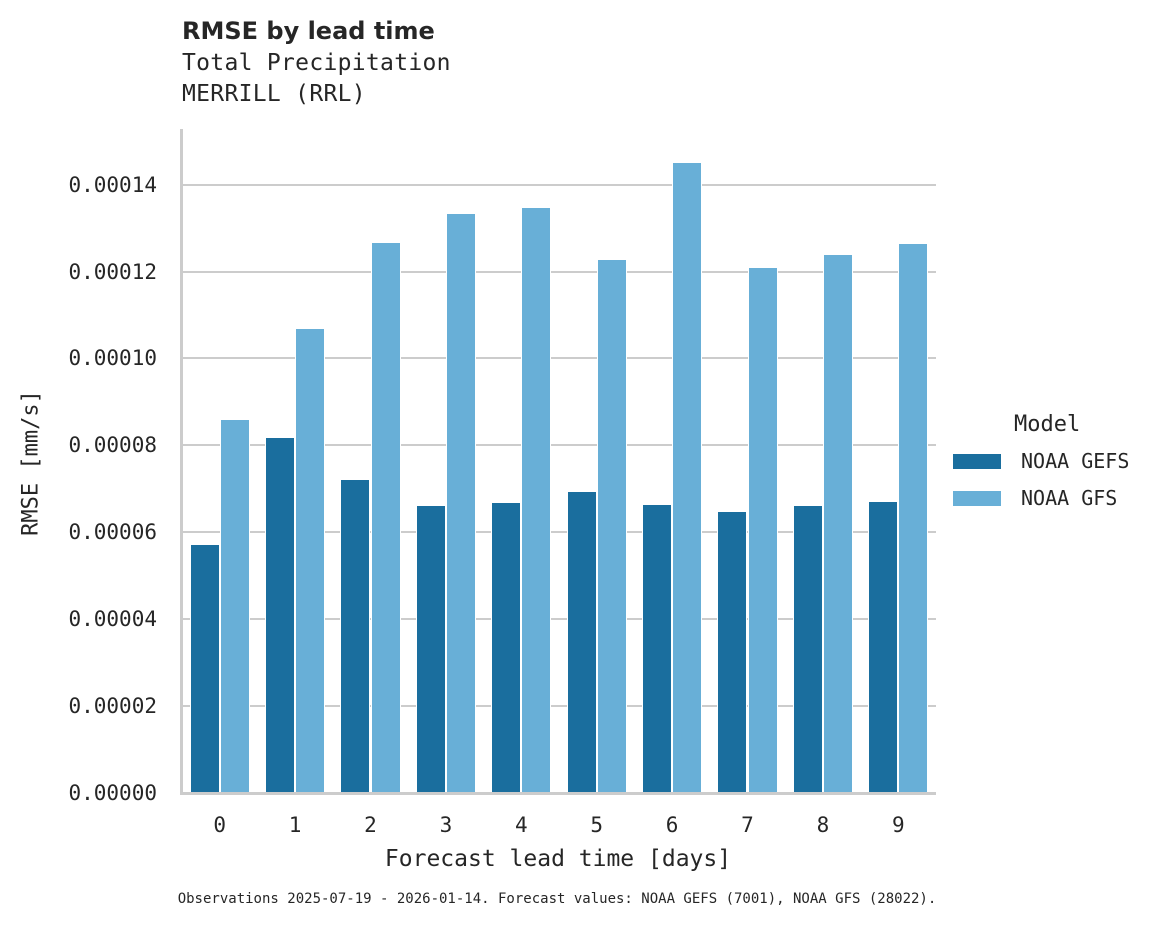 This screenshot has width=1175, height=928. Describe the element at coordinates (181, 462) in the screenshot. I see `y-axis-spine` at that location.